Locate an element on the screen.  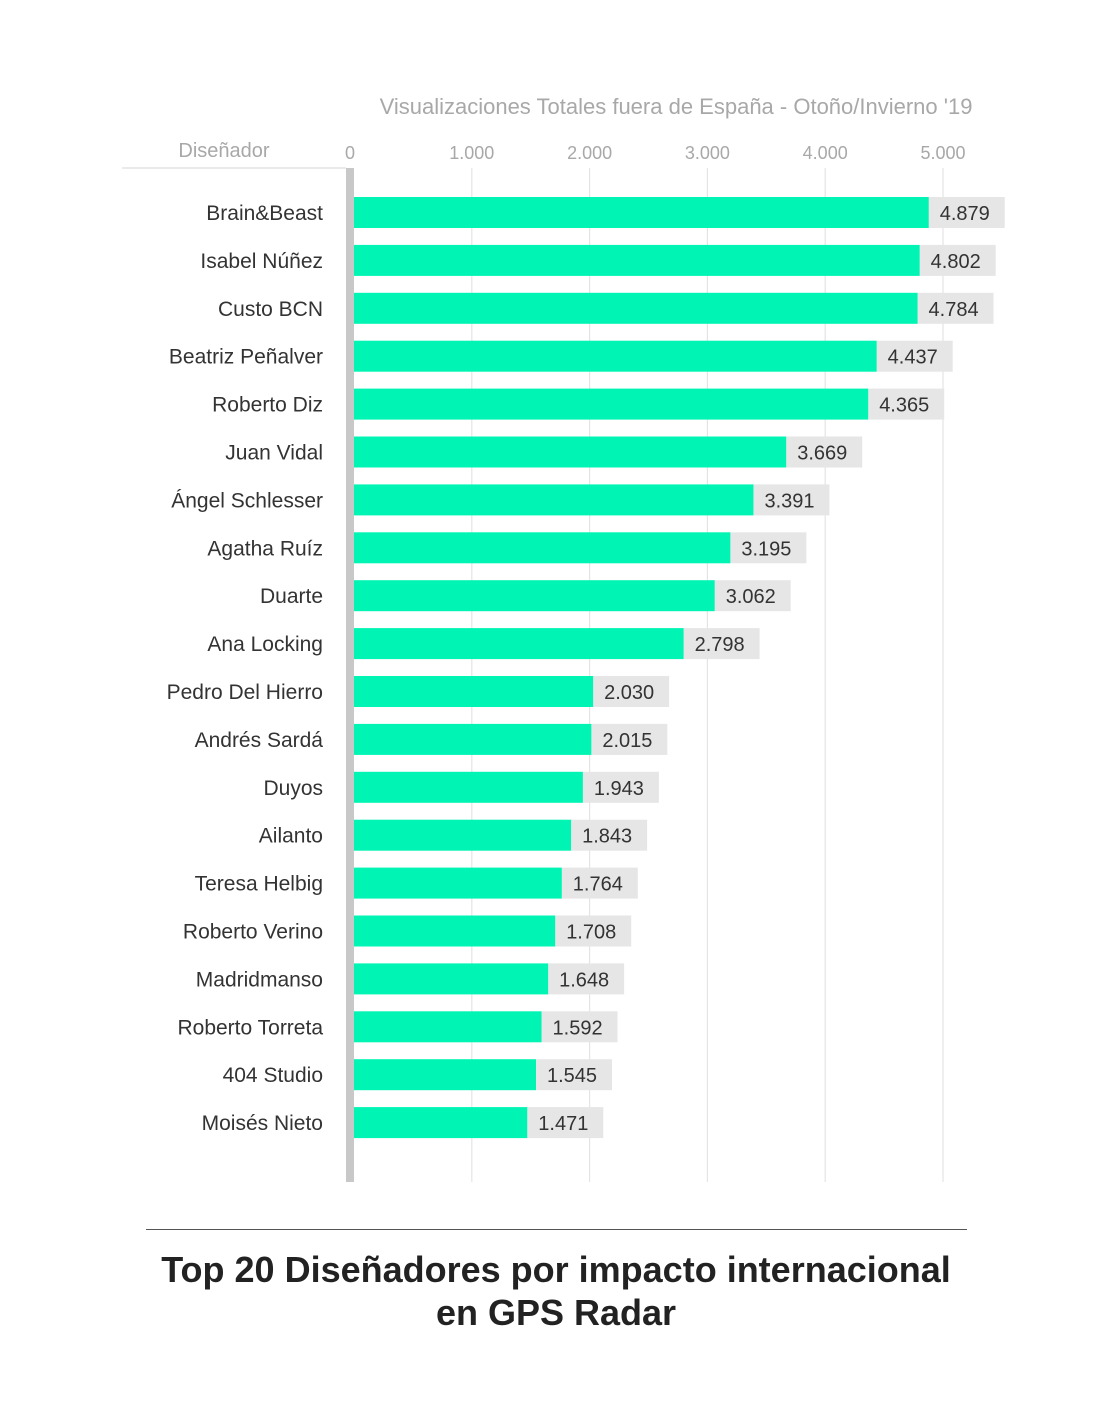
bar-row: 1.648 Madridmanso is located at coordinates (410, 979).